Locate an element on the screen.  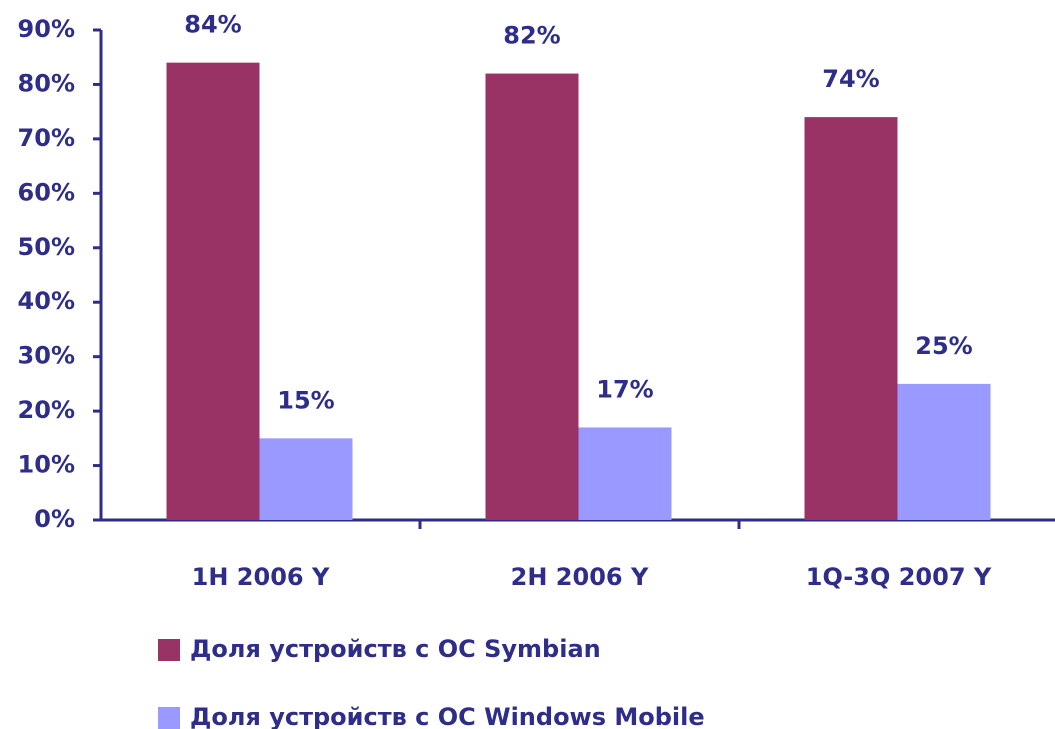
y-tick-label: 80% is located at coordinates (46, 83).